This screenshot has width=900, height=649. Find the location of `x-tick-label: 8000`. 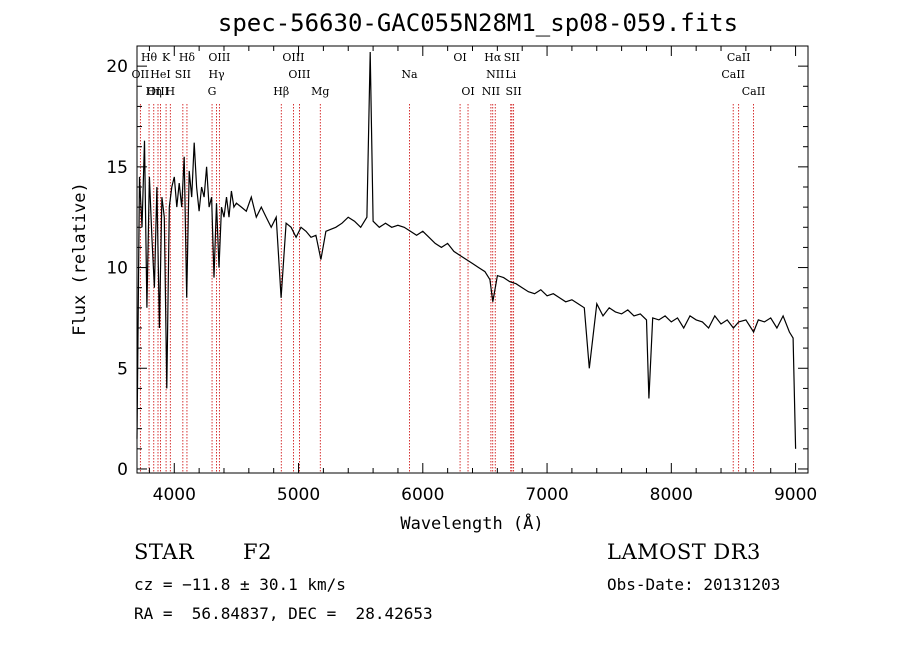

x-tick-label: 8000 is located at coordinates (671, 495).